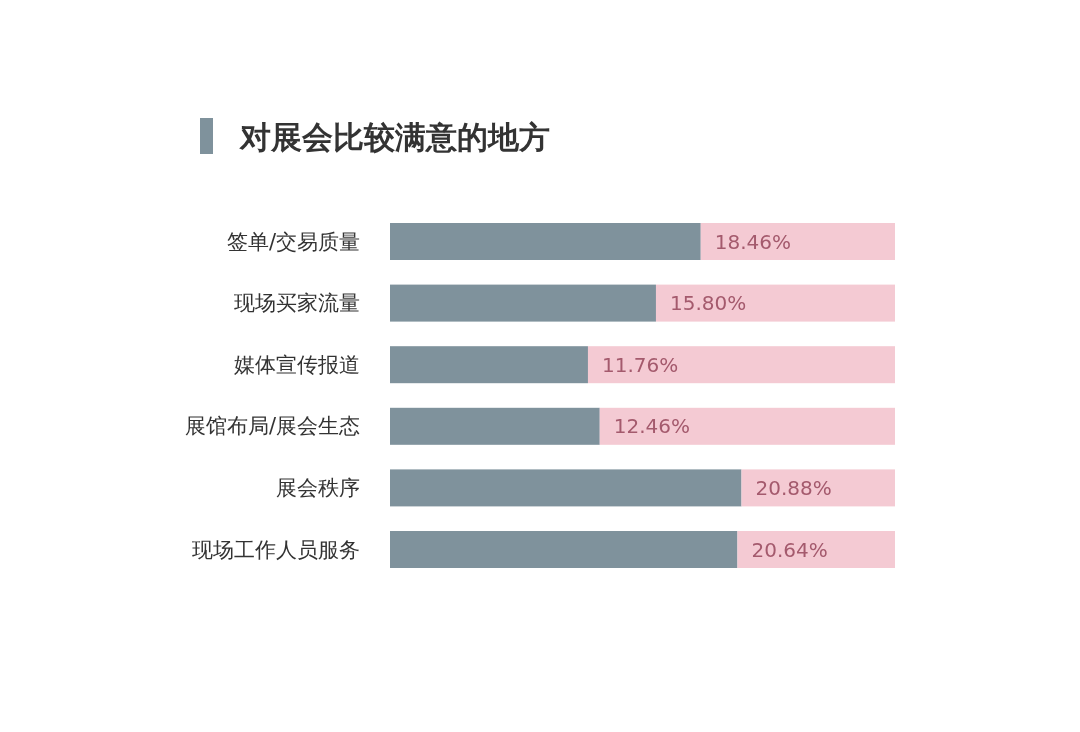  Describe the element at coordinates (789, 549) in the screenshot. I see `data-label: 20.64%` at that location.